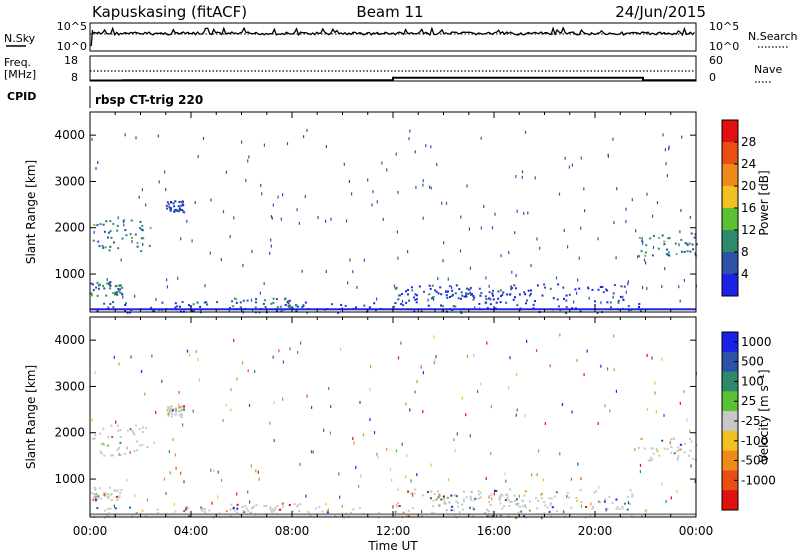 The width and height of the screenshot is (800, 554). I want to click on velocity-colorbar-label: Velocity [m s⁻¹], so click(764, 415).